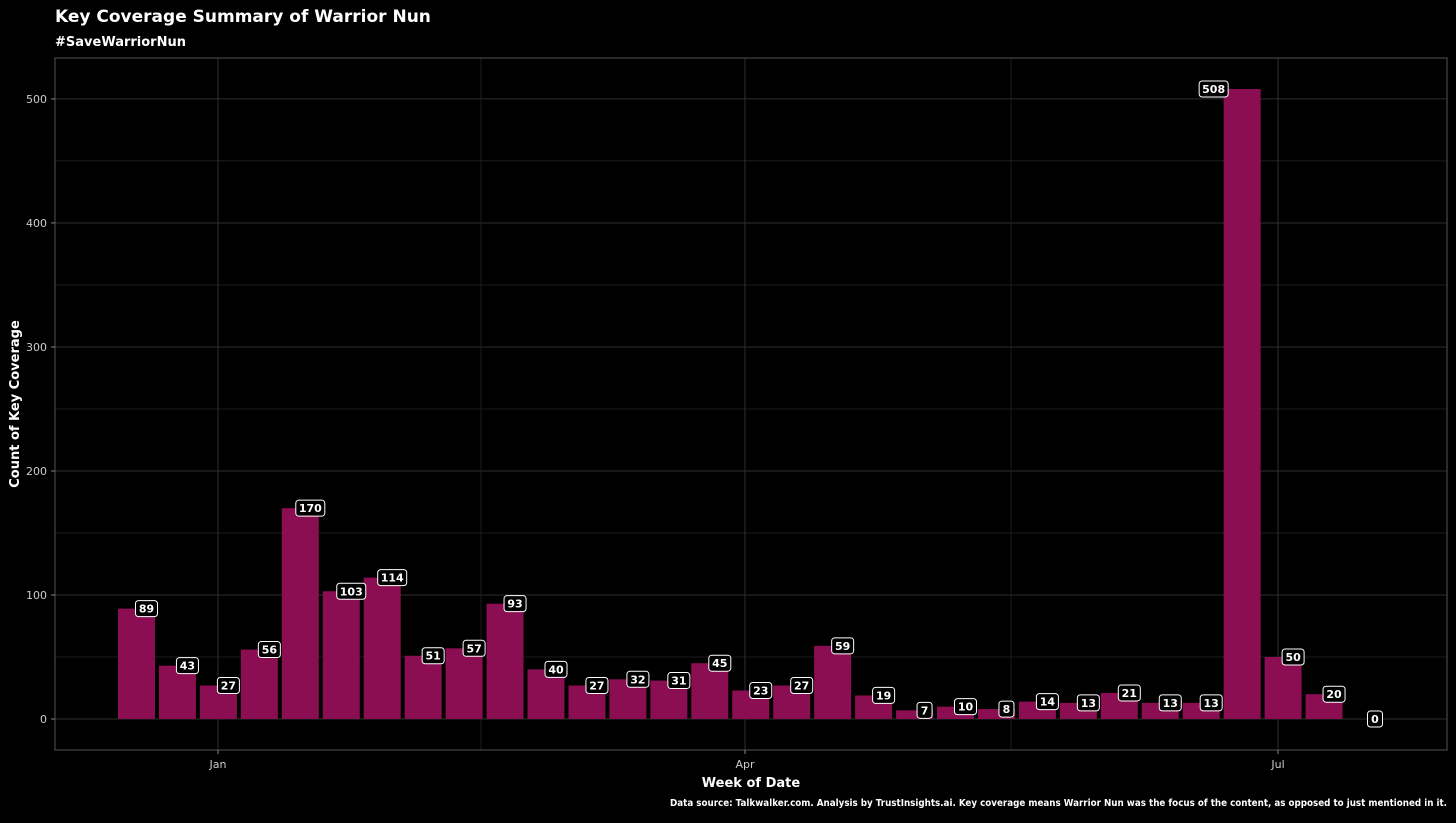 Image resolution: width=1456 pixels, height=823 pixels. I want to click on data-label-text: 508, so click(1213, 89).